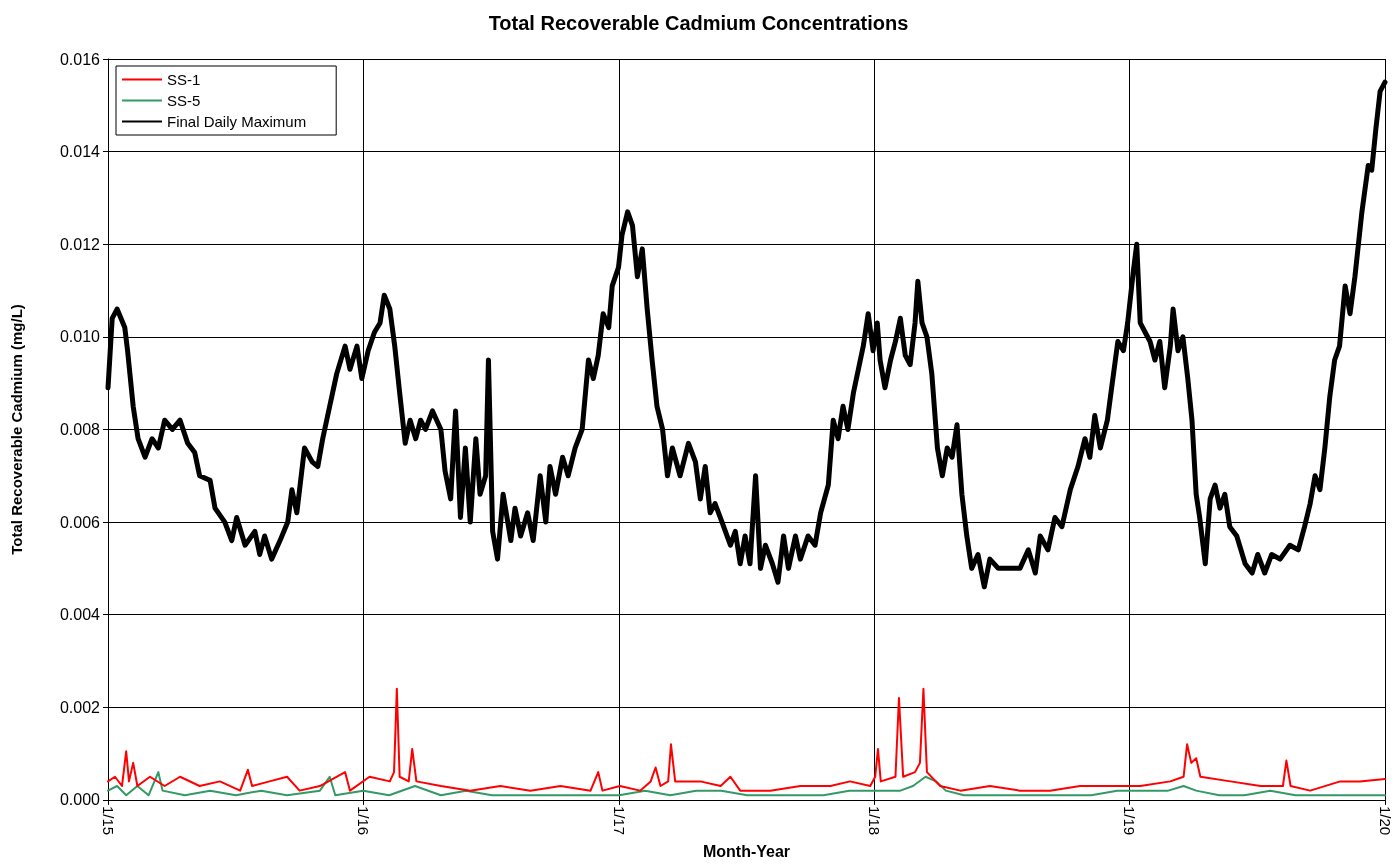 This screenshot has width=1397, height=864. Describe the element at coordinates (1130, 820) in the screenshot. I see `x-tick-label: 1/19` at that location.